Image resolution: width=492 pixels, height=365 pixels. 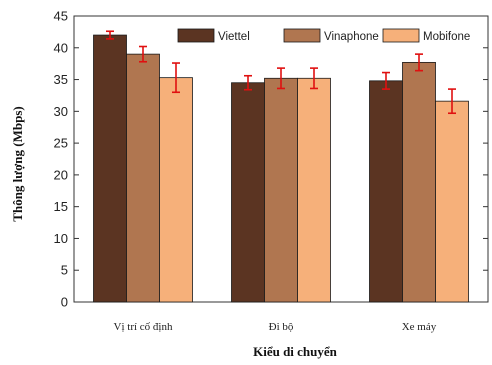 What do you see at coordinates (61, 16) in the screenshot?
I see `y-tick-label: 45` at bounding box center [61, 16].